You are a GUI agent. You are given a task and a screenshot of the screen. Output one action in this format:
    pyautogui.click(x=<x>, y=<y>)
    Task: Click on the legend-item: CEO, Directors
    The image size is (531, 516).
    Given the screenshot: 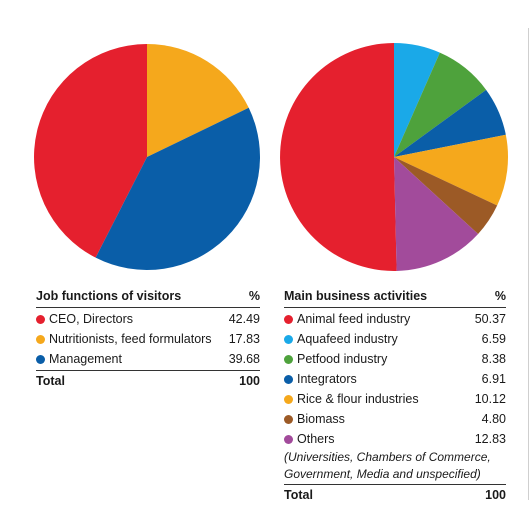 What is the action you would take?
    pyautogui.click(x=84, y=319)
    